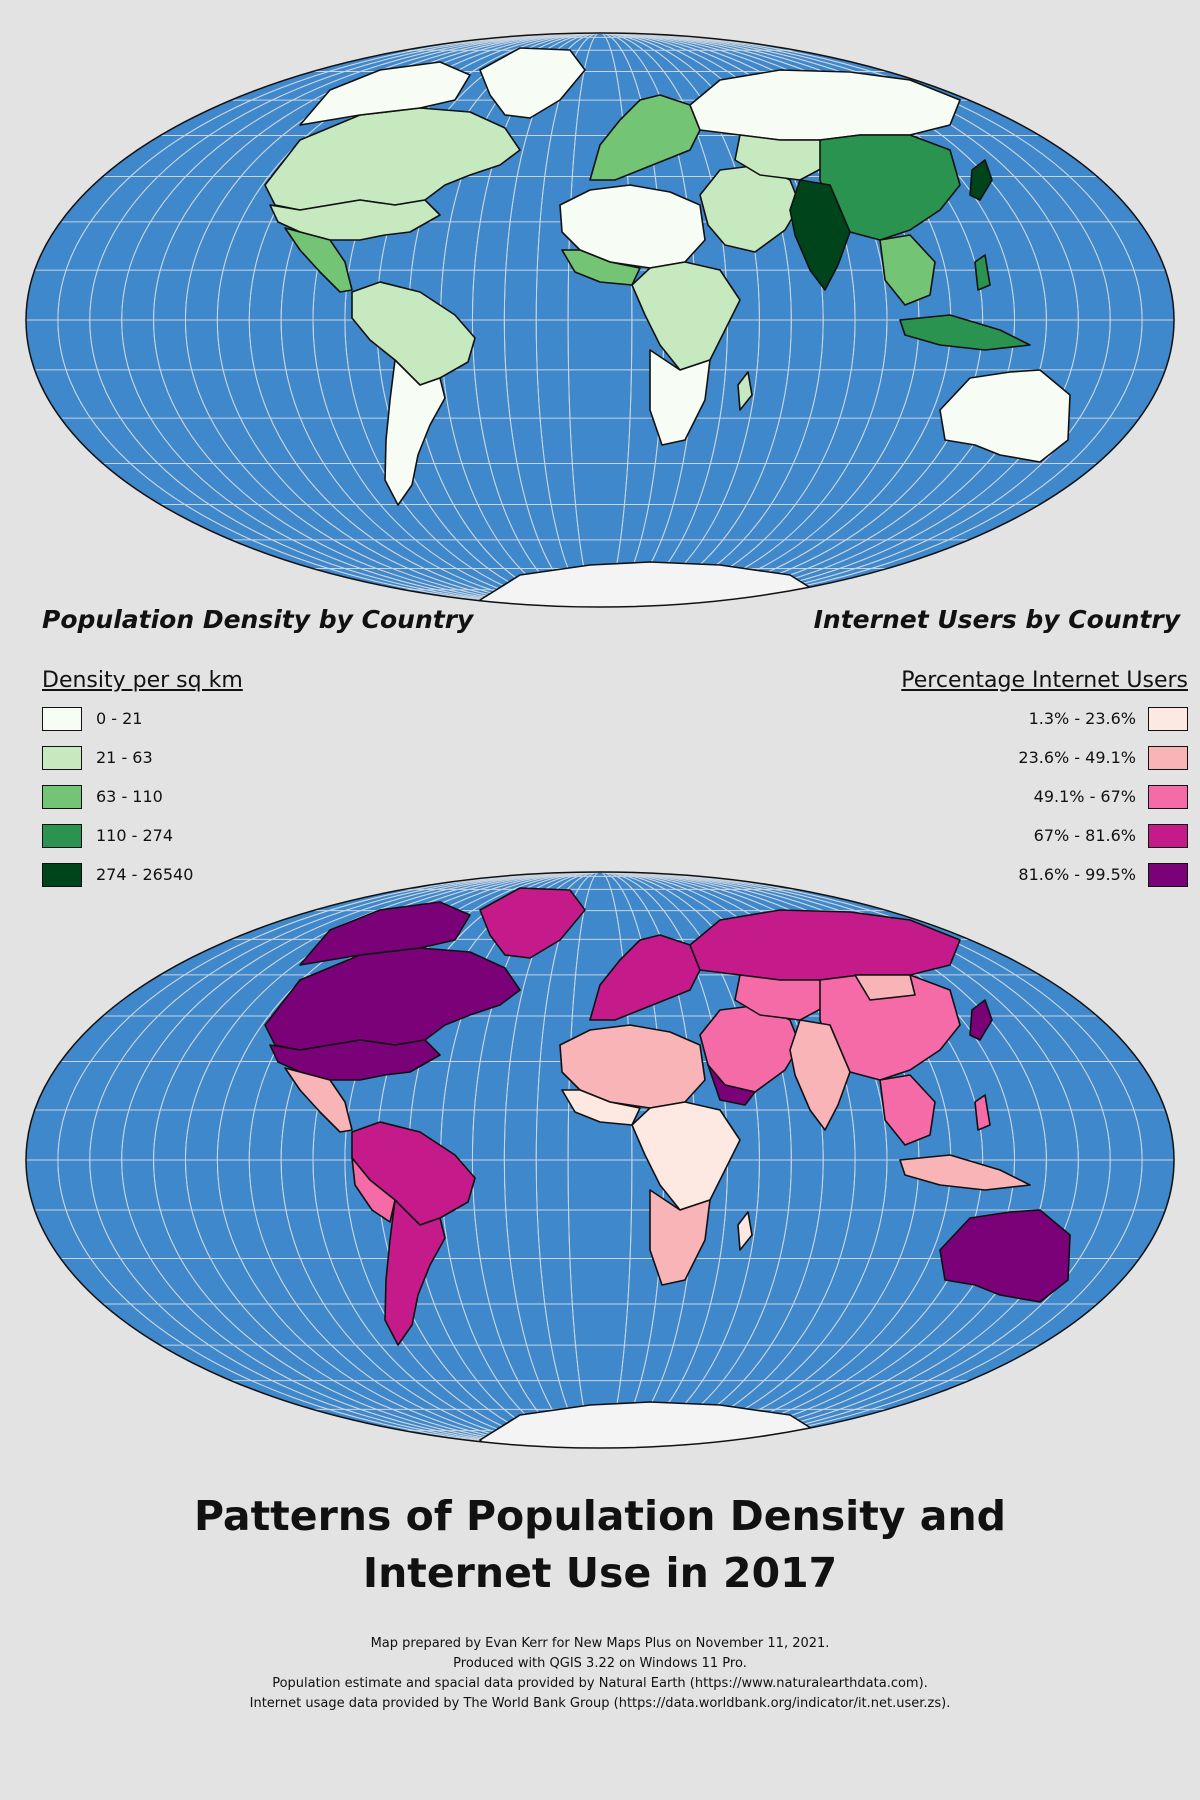  What do you see at coordinates (1082, 718) in the screenshot?
I see `legend-label: 1.3% - 23.6%` at bounding box center [1082, 718].